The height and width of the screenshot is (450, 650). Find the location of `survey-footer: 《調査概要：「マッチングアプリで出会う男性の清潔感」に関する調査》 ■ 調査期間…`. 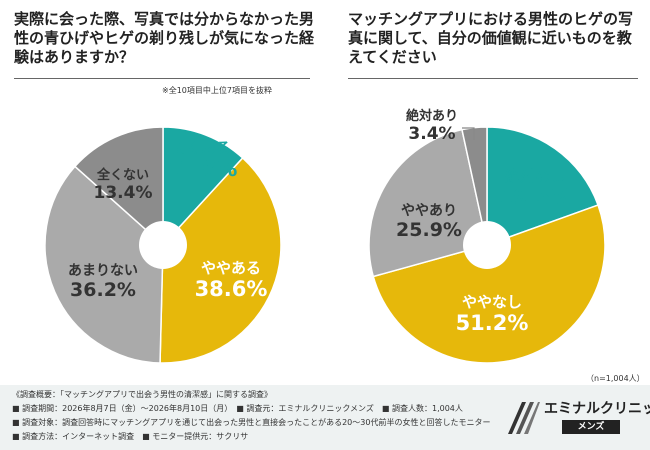

survey-footer: 《調査概要：「マッチングアプリで出会う男性の清潔感」に関する調査》 ■ 調査期間… is located at coordinates (325, 417).